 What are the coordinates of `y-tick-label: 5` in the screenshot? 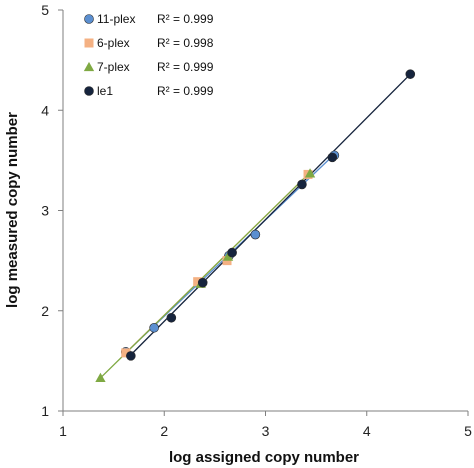 It's located at (45, 10).